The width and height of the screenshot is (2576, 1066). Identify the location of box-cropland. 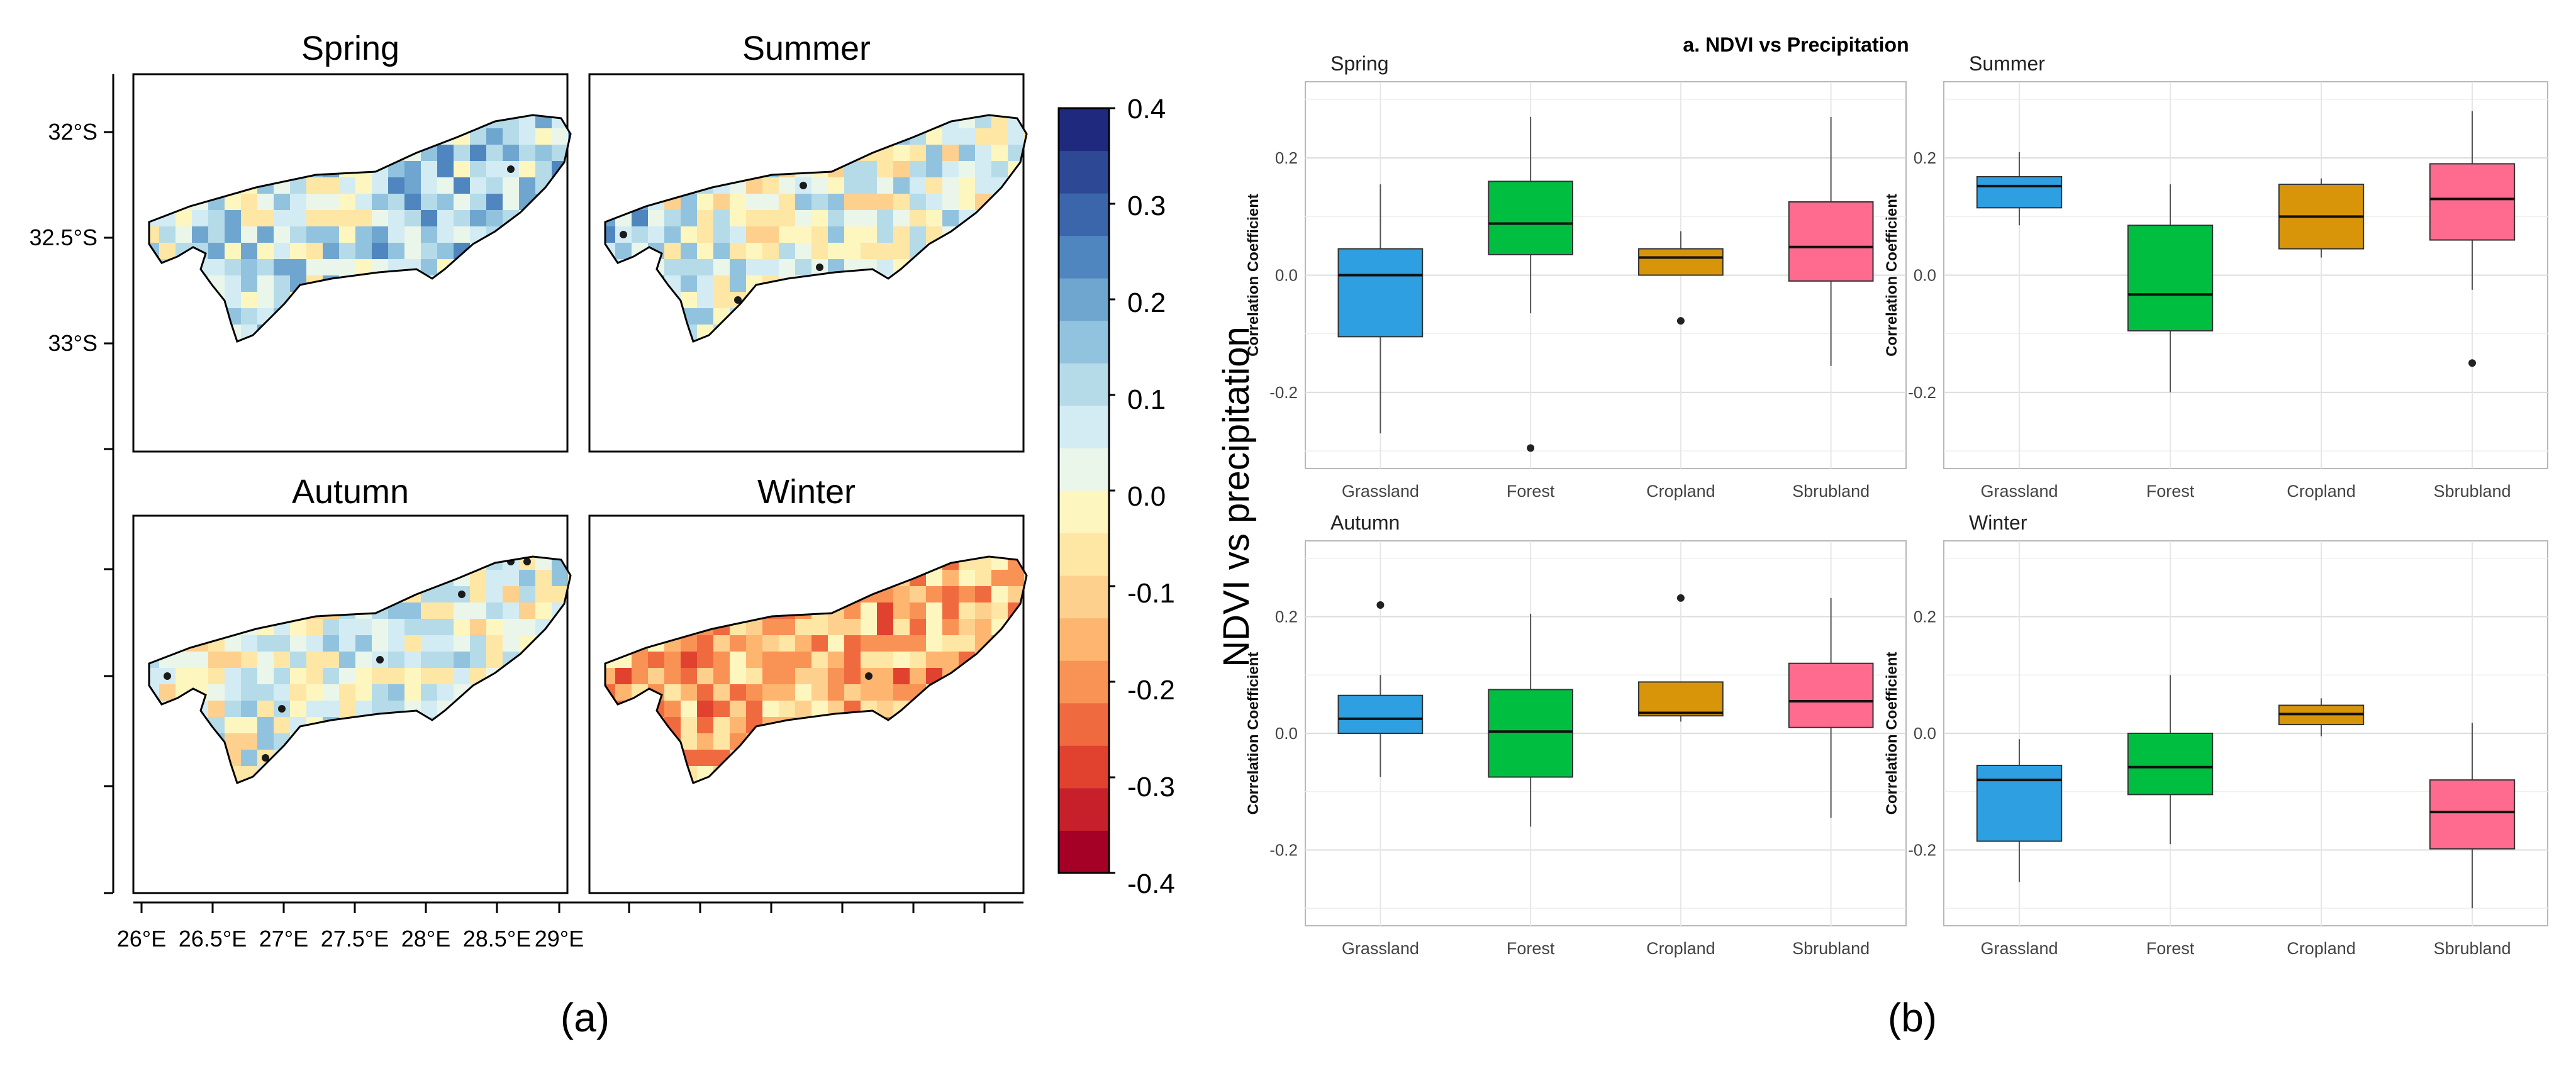
(1681, 658).